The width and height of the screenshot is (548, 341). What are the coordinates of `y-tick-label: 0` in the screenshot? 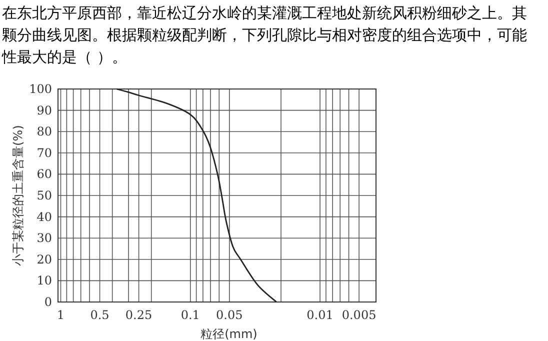 It's located at (48, 302).